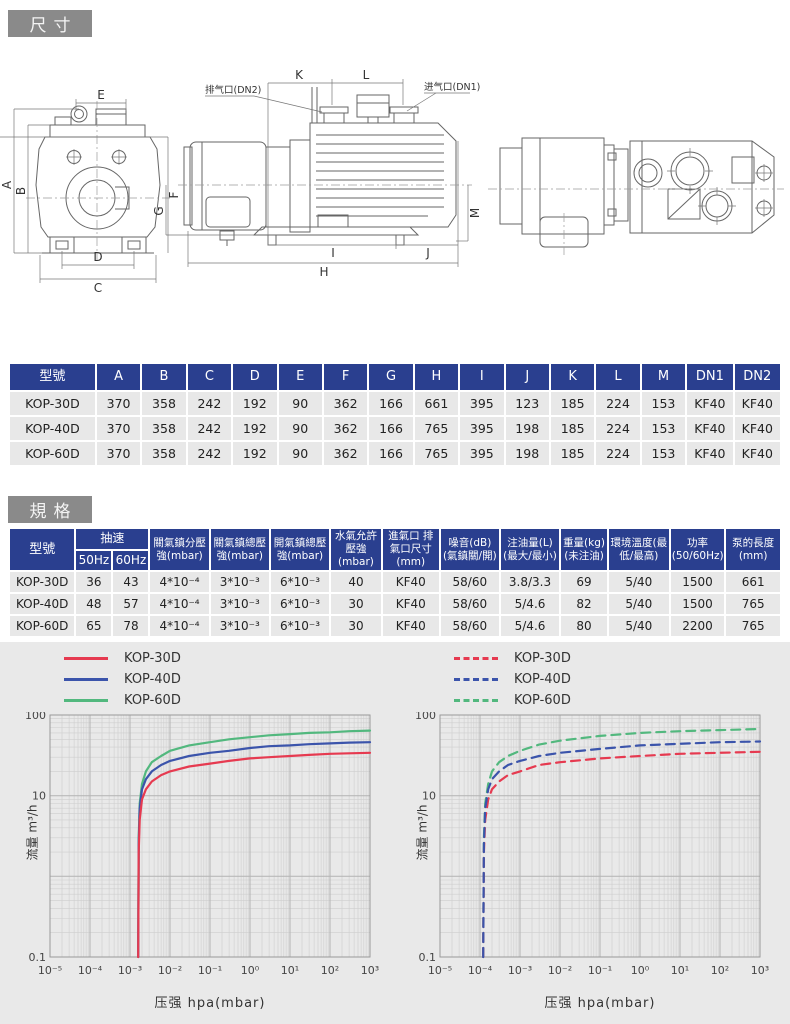 This screenshot has height=1024, width=790. Describe the element at coordinates (101, 95) in the screenshot. I see `dim-label-E: E` at that location.